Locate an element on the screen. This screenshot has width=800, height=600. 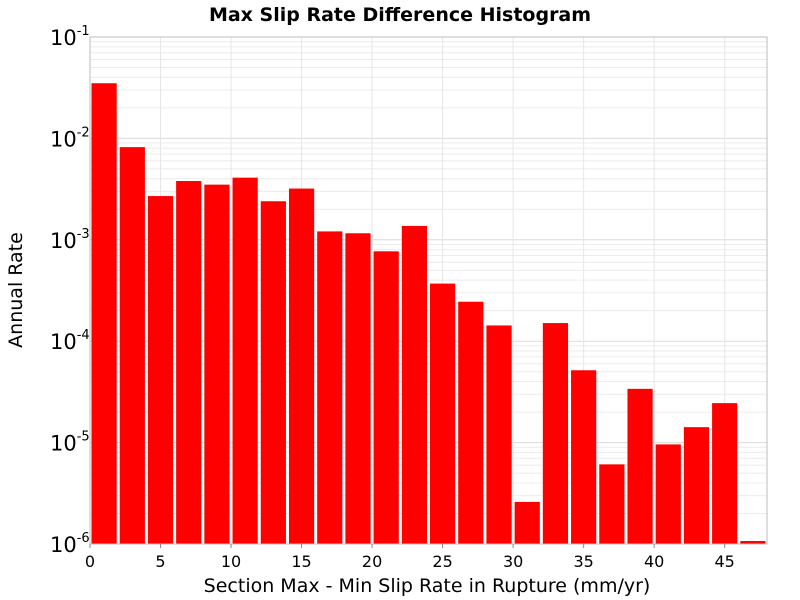
chart-title: Max Slip Rate Difference Histogram is located at coordinates (400, 15).